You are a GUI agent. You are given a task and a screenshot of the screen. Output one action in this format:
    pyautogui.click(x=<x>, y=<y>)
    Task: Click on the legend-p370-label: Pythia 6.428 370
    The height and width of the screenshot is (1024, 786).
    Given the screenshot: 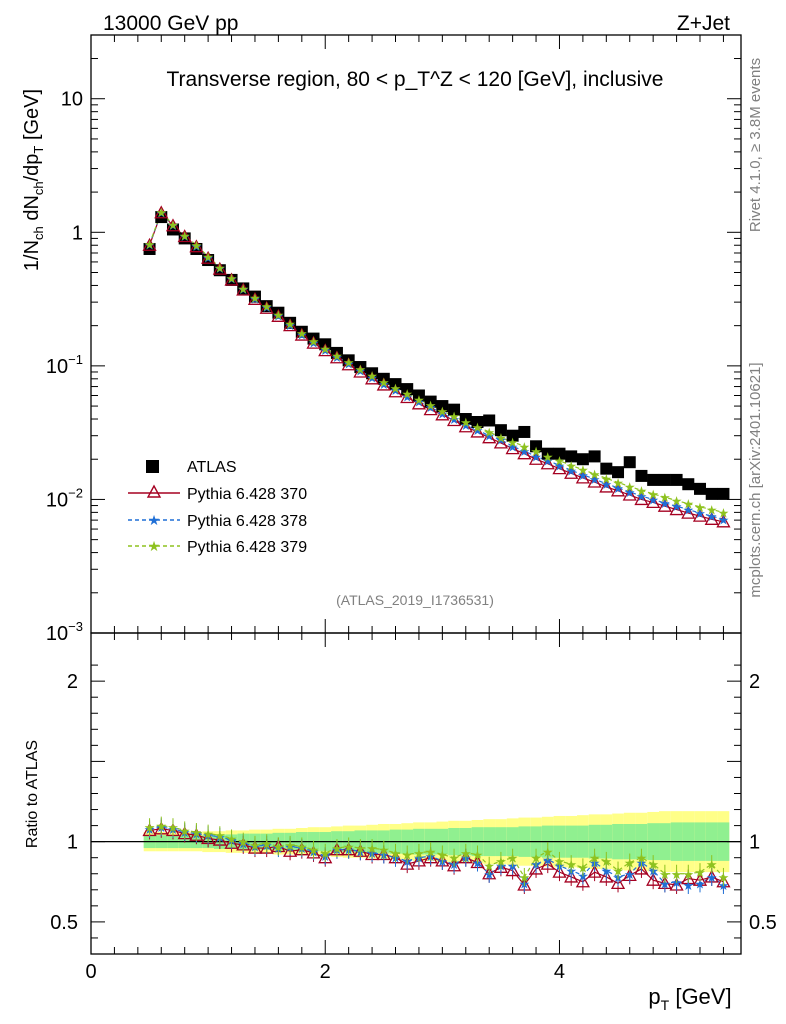 What is the action you would take?
    pyautogui.click(x=247, y=494)
    